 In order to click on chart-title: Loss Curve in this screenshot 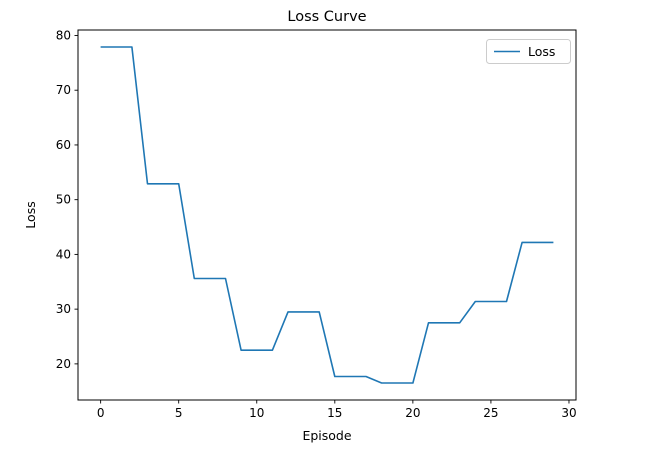, I will do `click(326, 17)`.